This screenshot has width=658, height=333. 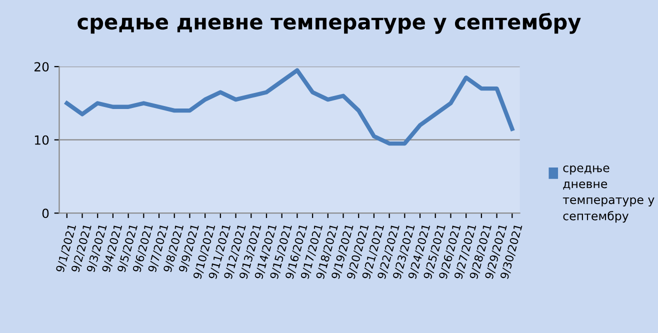 I want to click on chart-title: средње дневне температуре у септембру, so click(x=329, y=23).